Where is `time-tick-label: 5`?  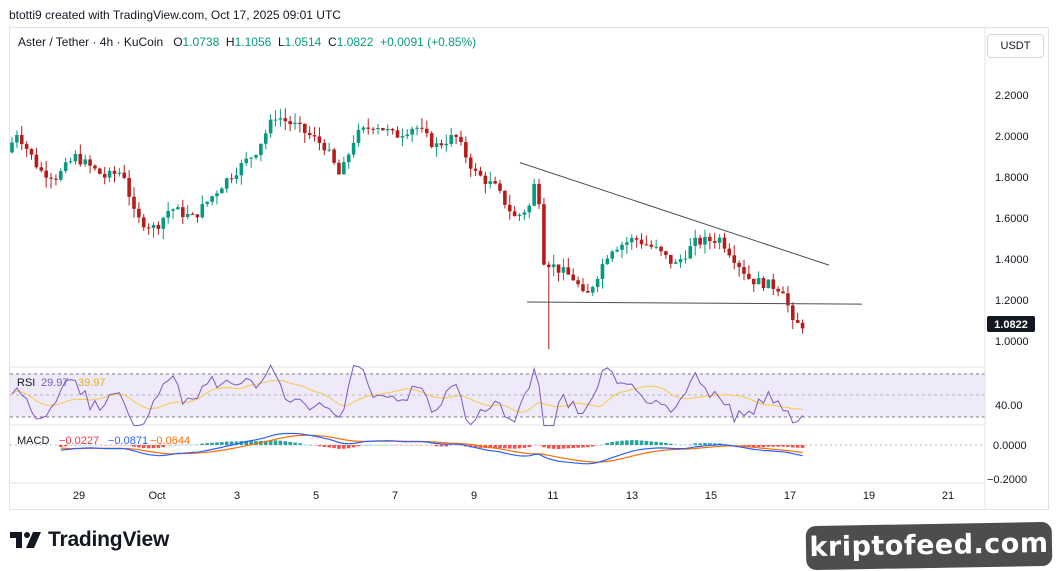
time-tick-label: 5 is located at coordinates (316, 496).